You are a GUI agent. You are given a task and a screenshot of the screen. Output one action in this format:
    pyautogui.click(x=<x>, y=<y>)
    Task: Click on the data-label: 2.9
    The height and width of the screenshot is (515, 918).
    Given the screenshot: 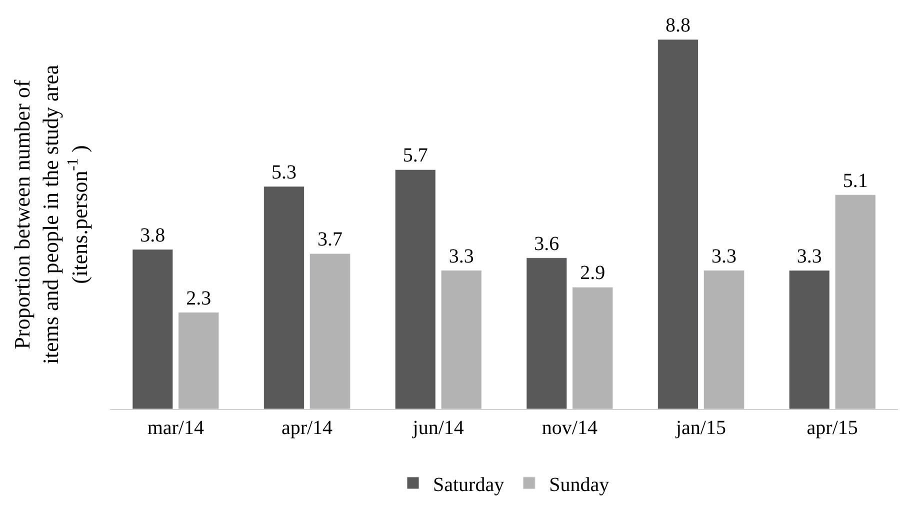 What is the action you would take?
    pyautogui.click(x=593, y=273)
    